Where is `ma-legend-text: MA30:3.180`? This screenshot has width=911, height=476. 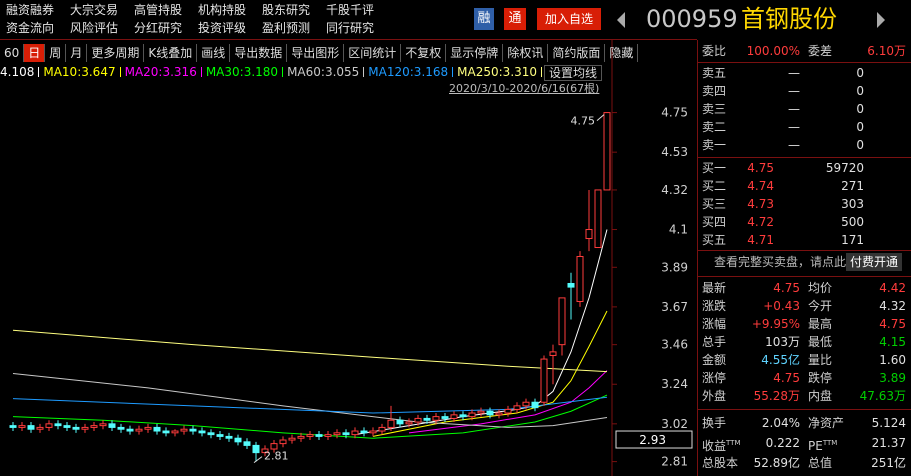 ma-legend-text: MA30:3.180 is located at coordinates (242, 72).